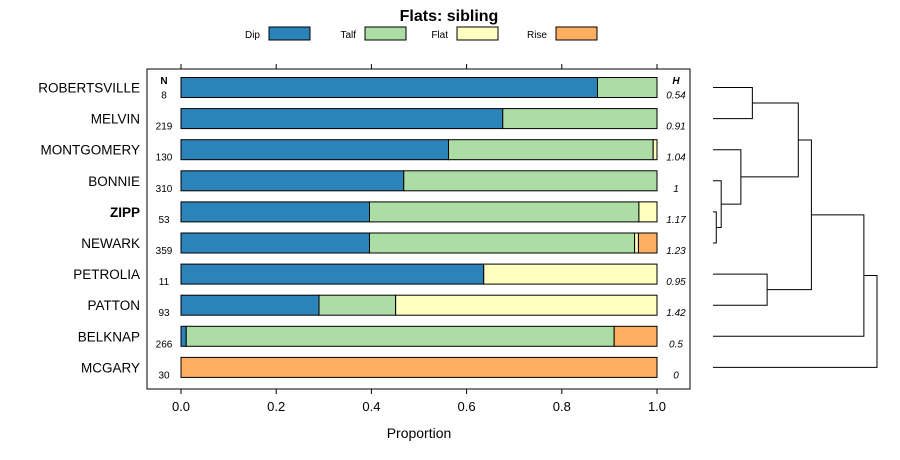  I want to click on row-label-zipp: ZIPP, so click(125, 212).